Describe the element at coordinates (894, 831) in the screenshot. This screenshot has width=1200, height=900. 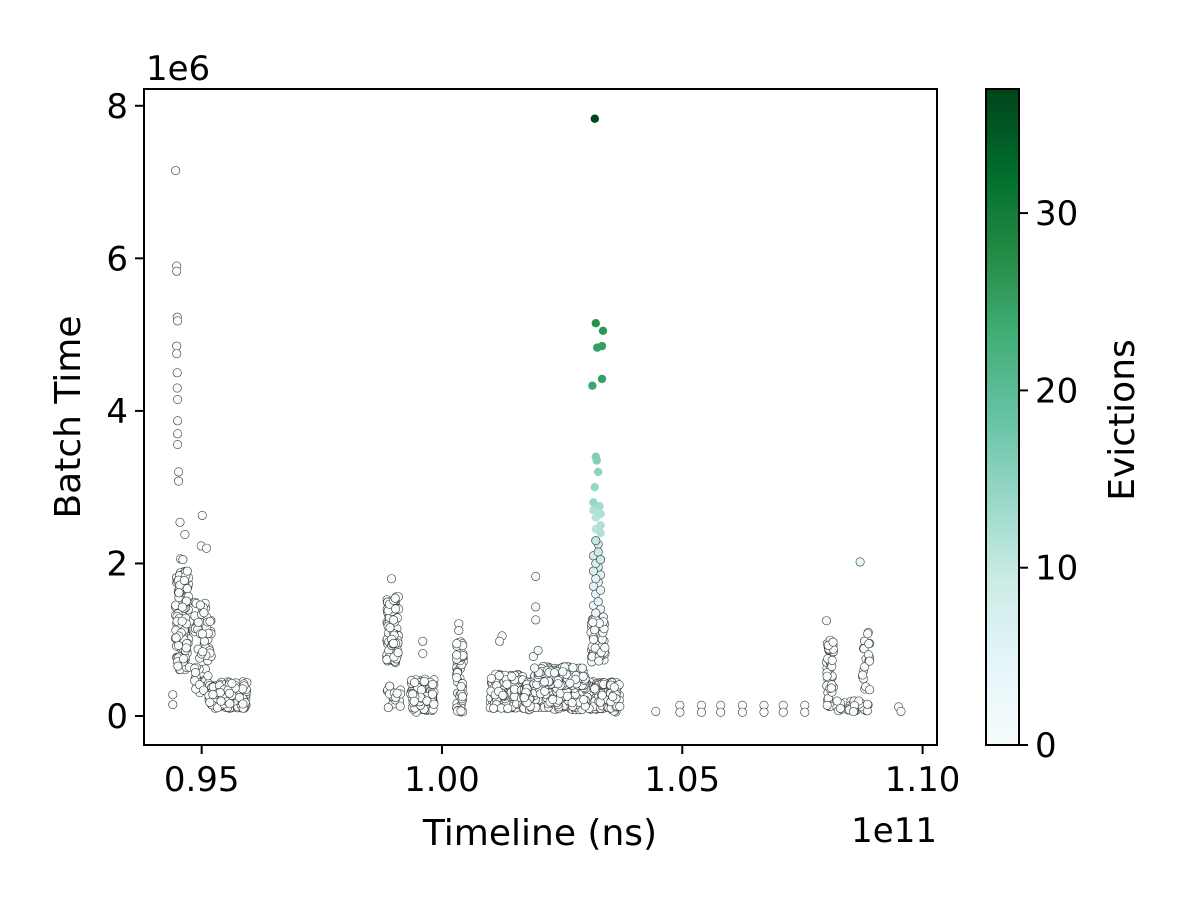
I see `x-axis-offset-label: 1e11` at that location.